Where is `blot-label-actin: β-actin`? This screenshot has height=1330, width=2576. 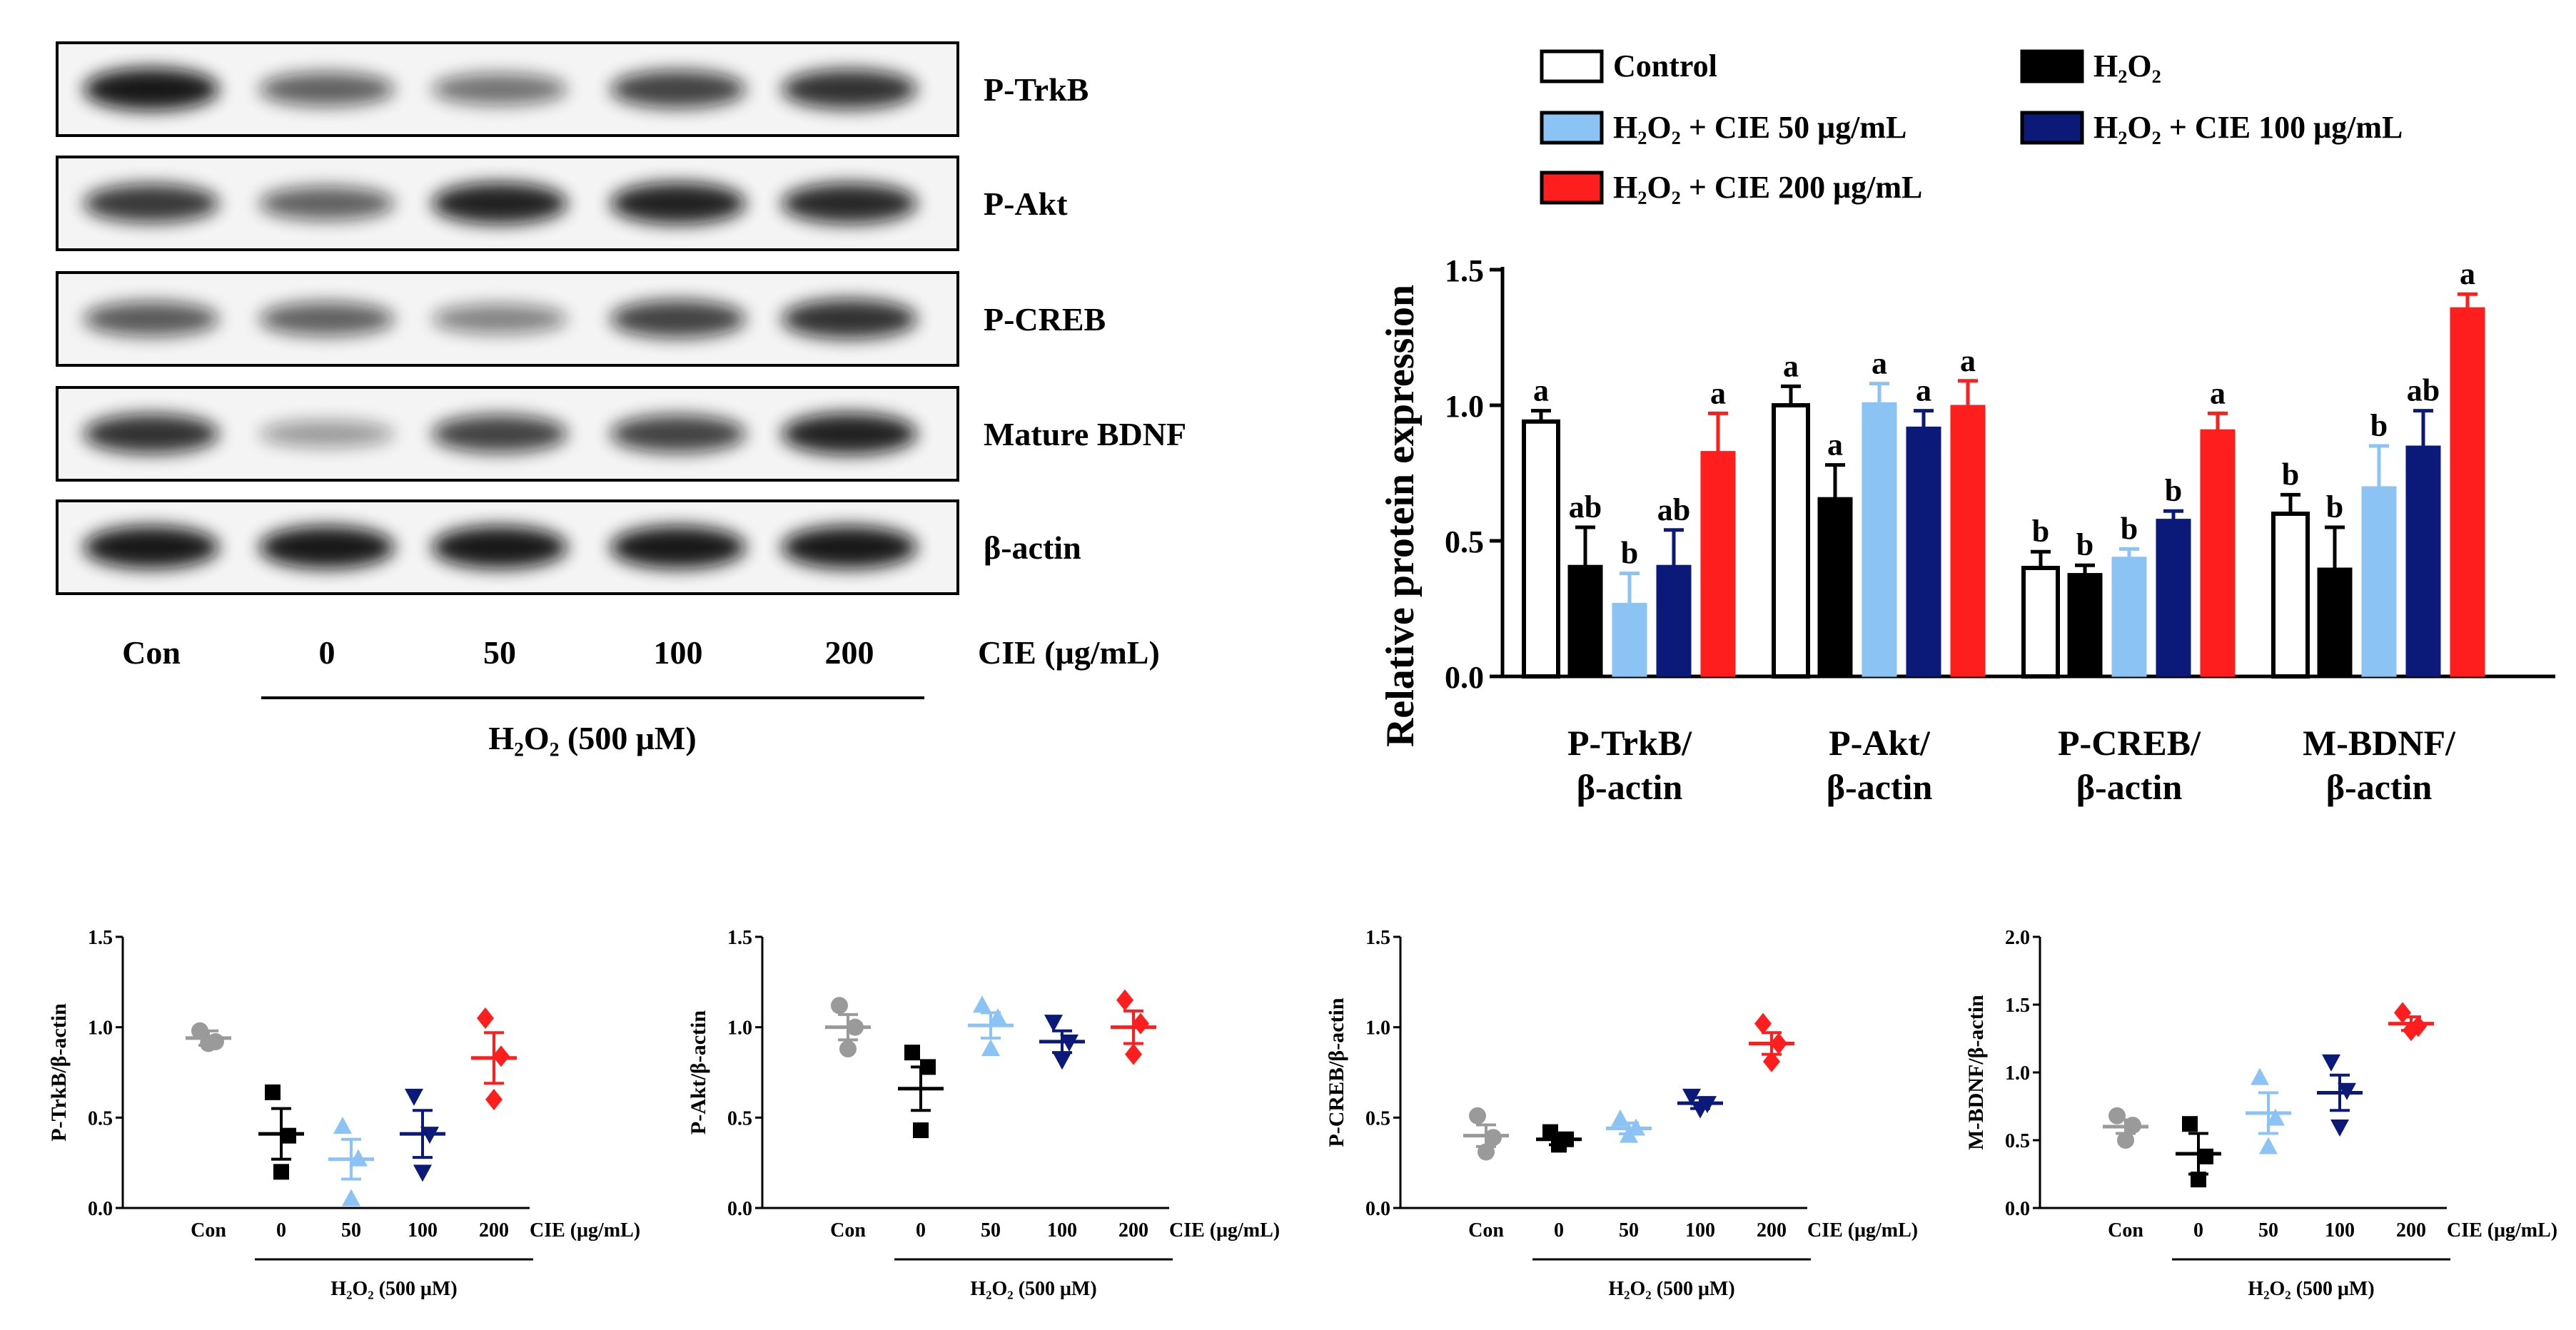
blot-label-actin: β-actin is located at coordinates (1032, 547).